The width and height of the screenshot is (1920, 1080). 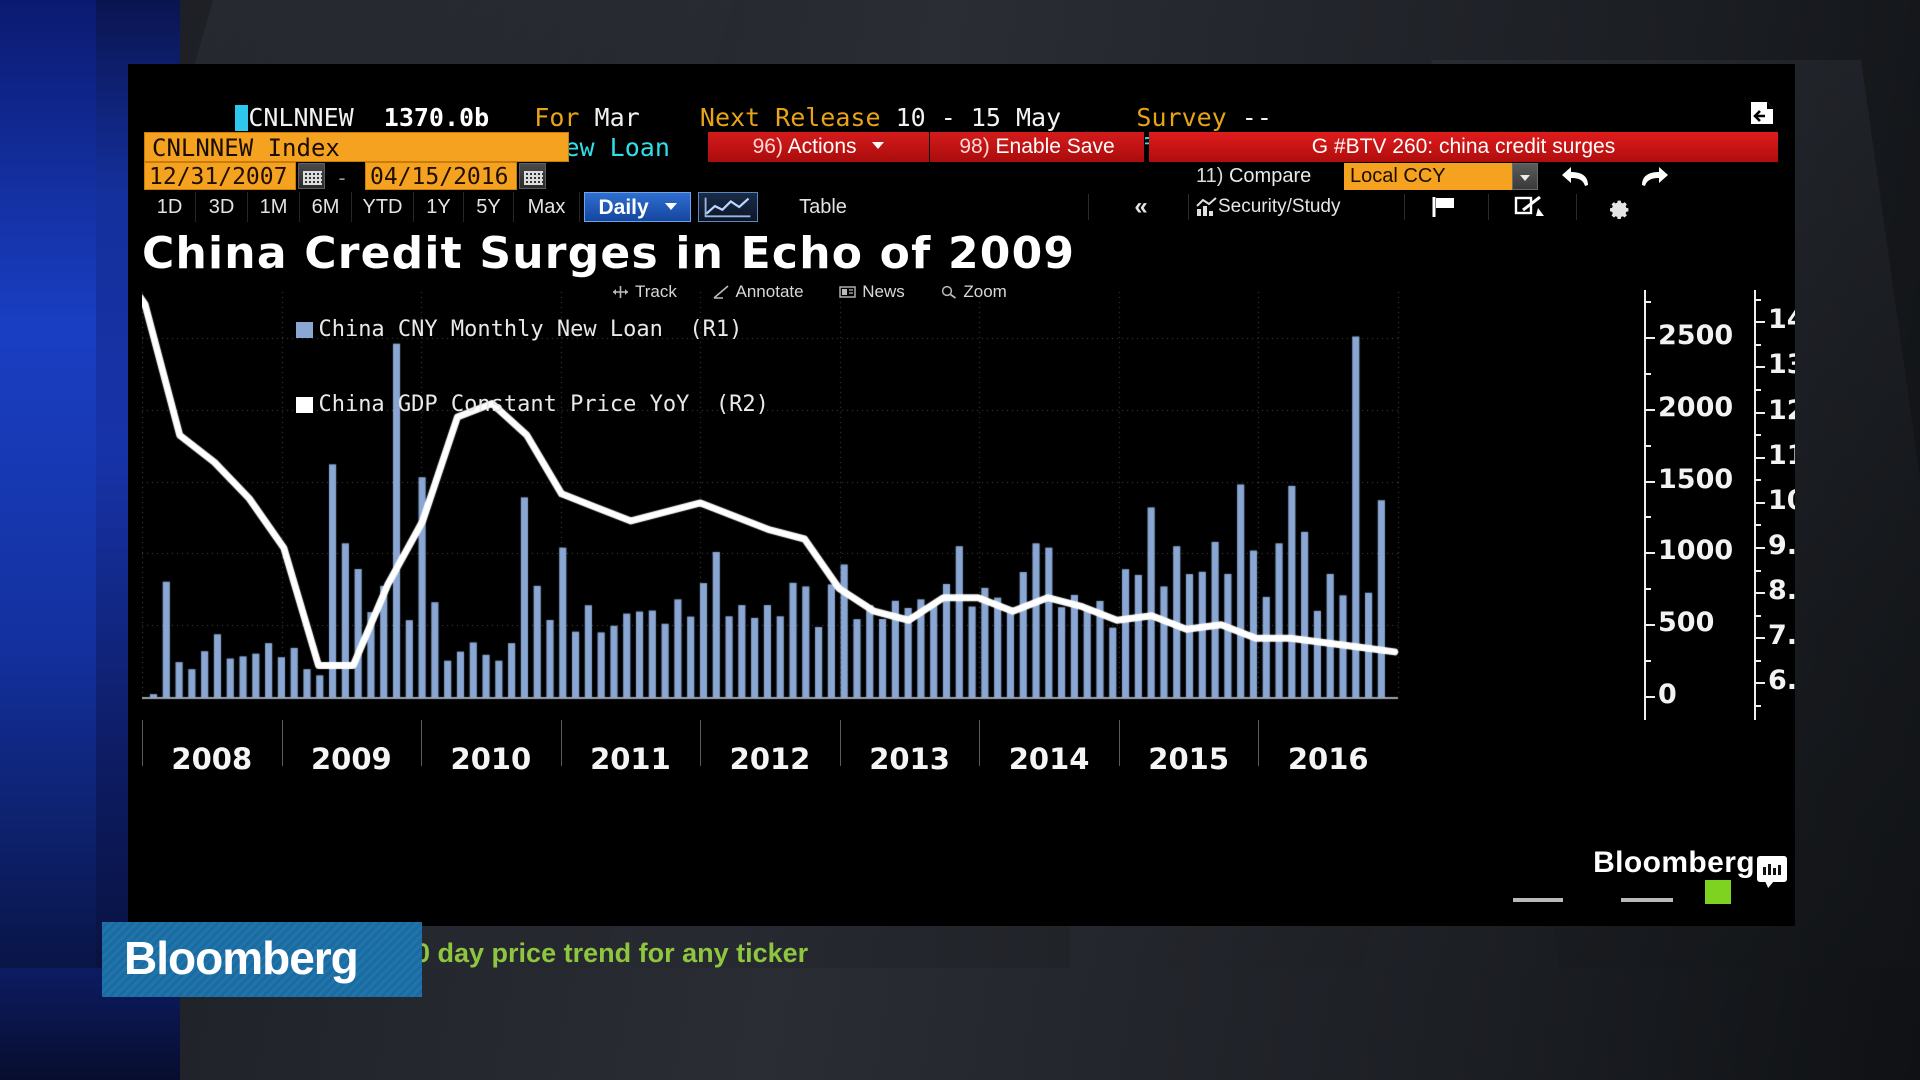 What do you see at coordinates (1049, 759) in the screenshot?
I see `x-axis-tick-label: 2014` at bounding box center [1049, 759].